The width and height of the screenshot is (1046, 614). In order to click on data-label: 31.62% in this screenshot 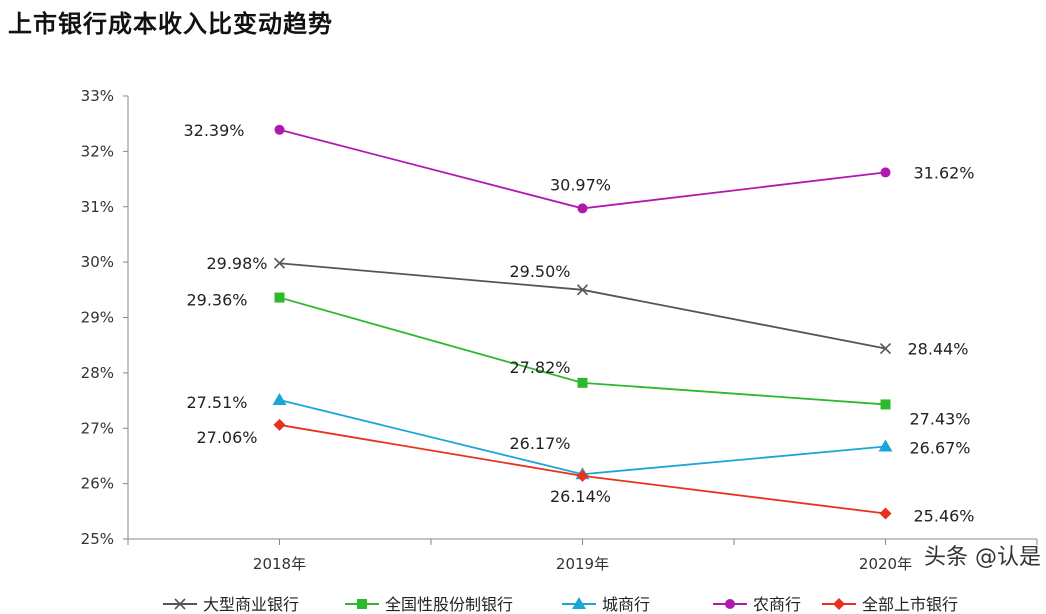, I will do `click(944, 172)`.